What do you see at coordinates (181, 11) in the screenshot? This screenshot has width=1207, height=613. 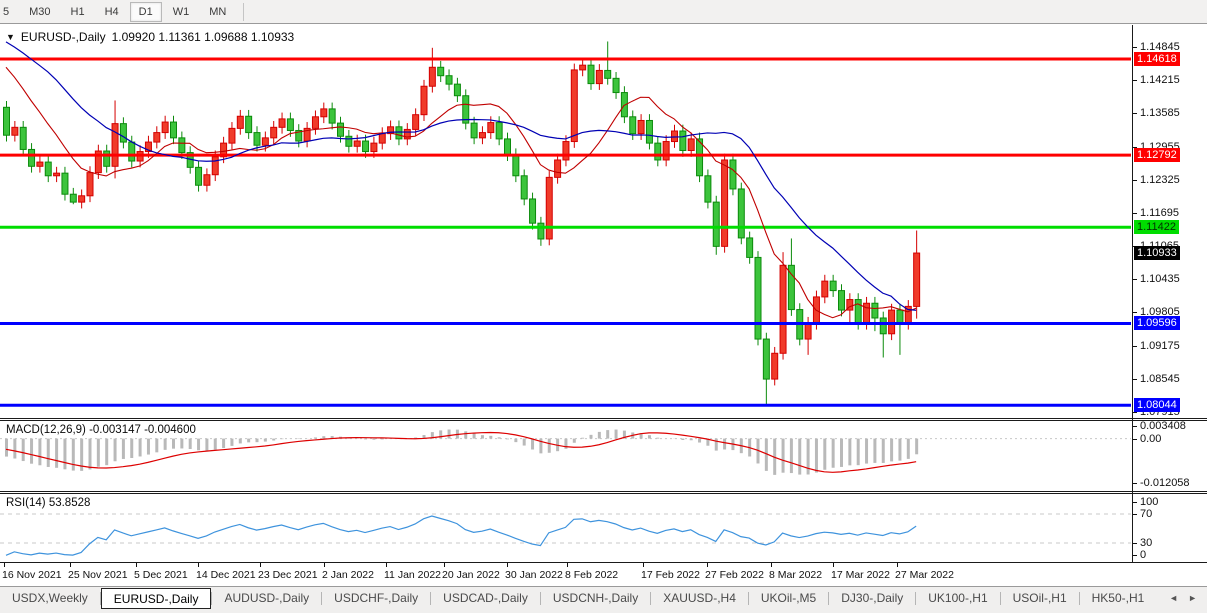 I see `timeframe-button-w1: W1` at bounding box center [181, 11].